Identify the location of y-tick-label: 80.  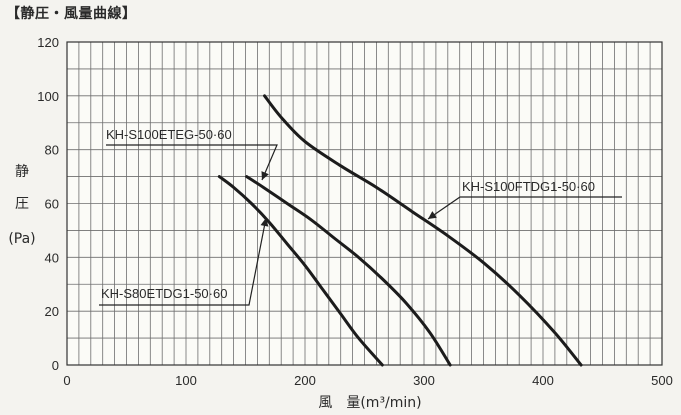
(52, 150).